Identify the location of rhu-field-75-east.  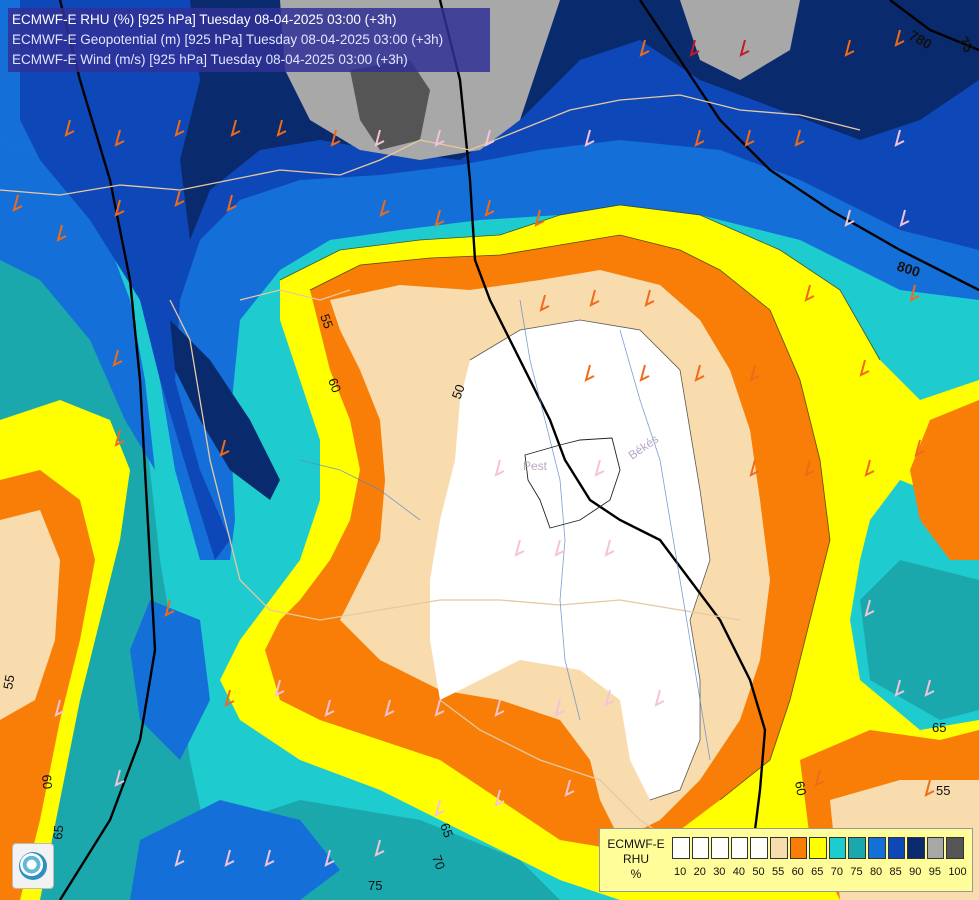
(919, 640).